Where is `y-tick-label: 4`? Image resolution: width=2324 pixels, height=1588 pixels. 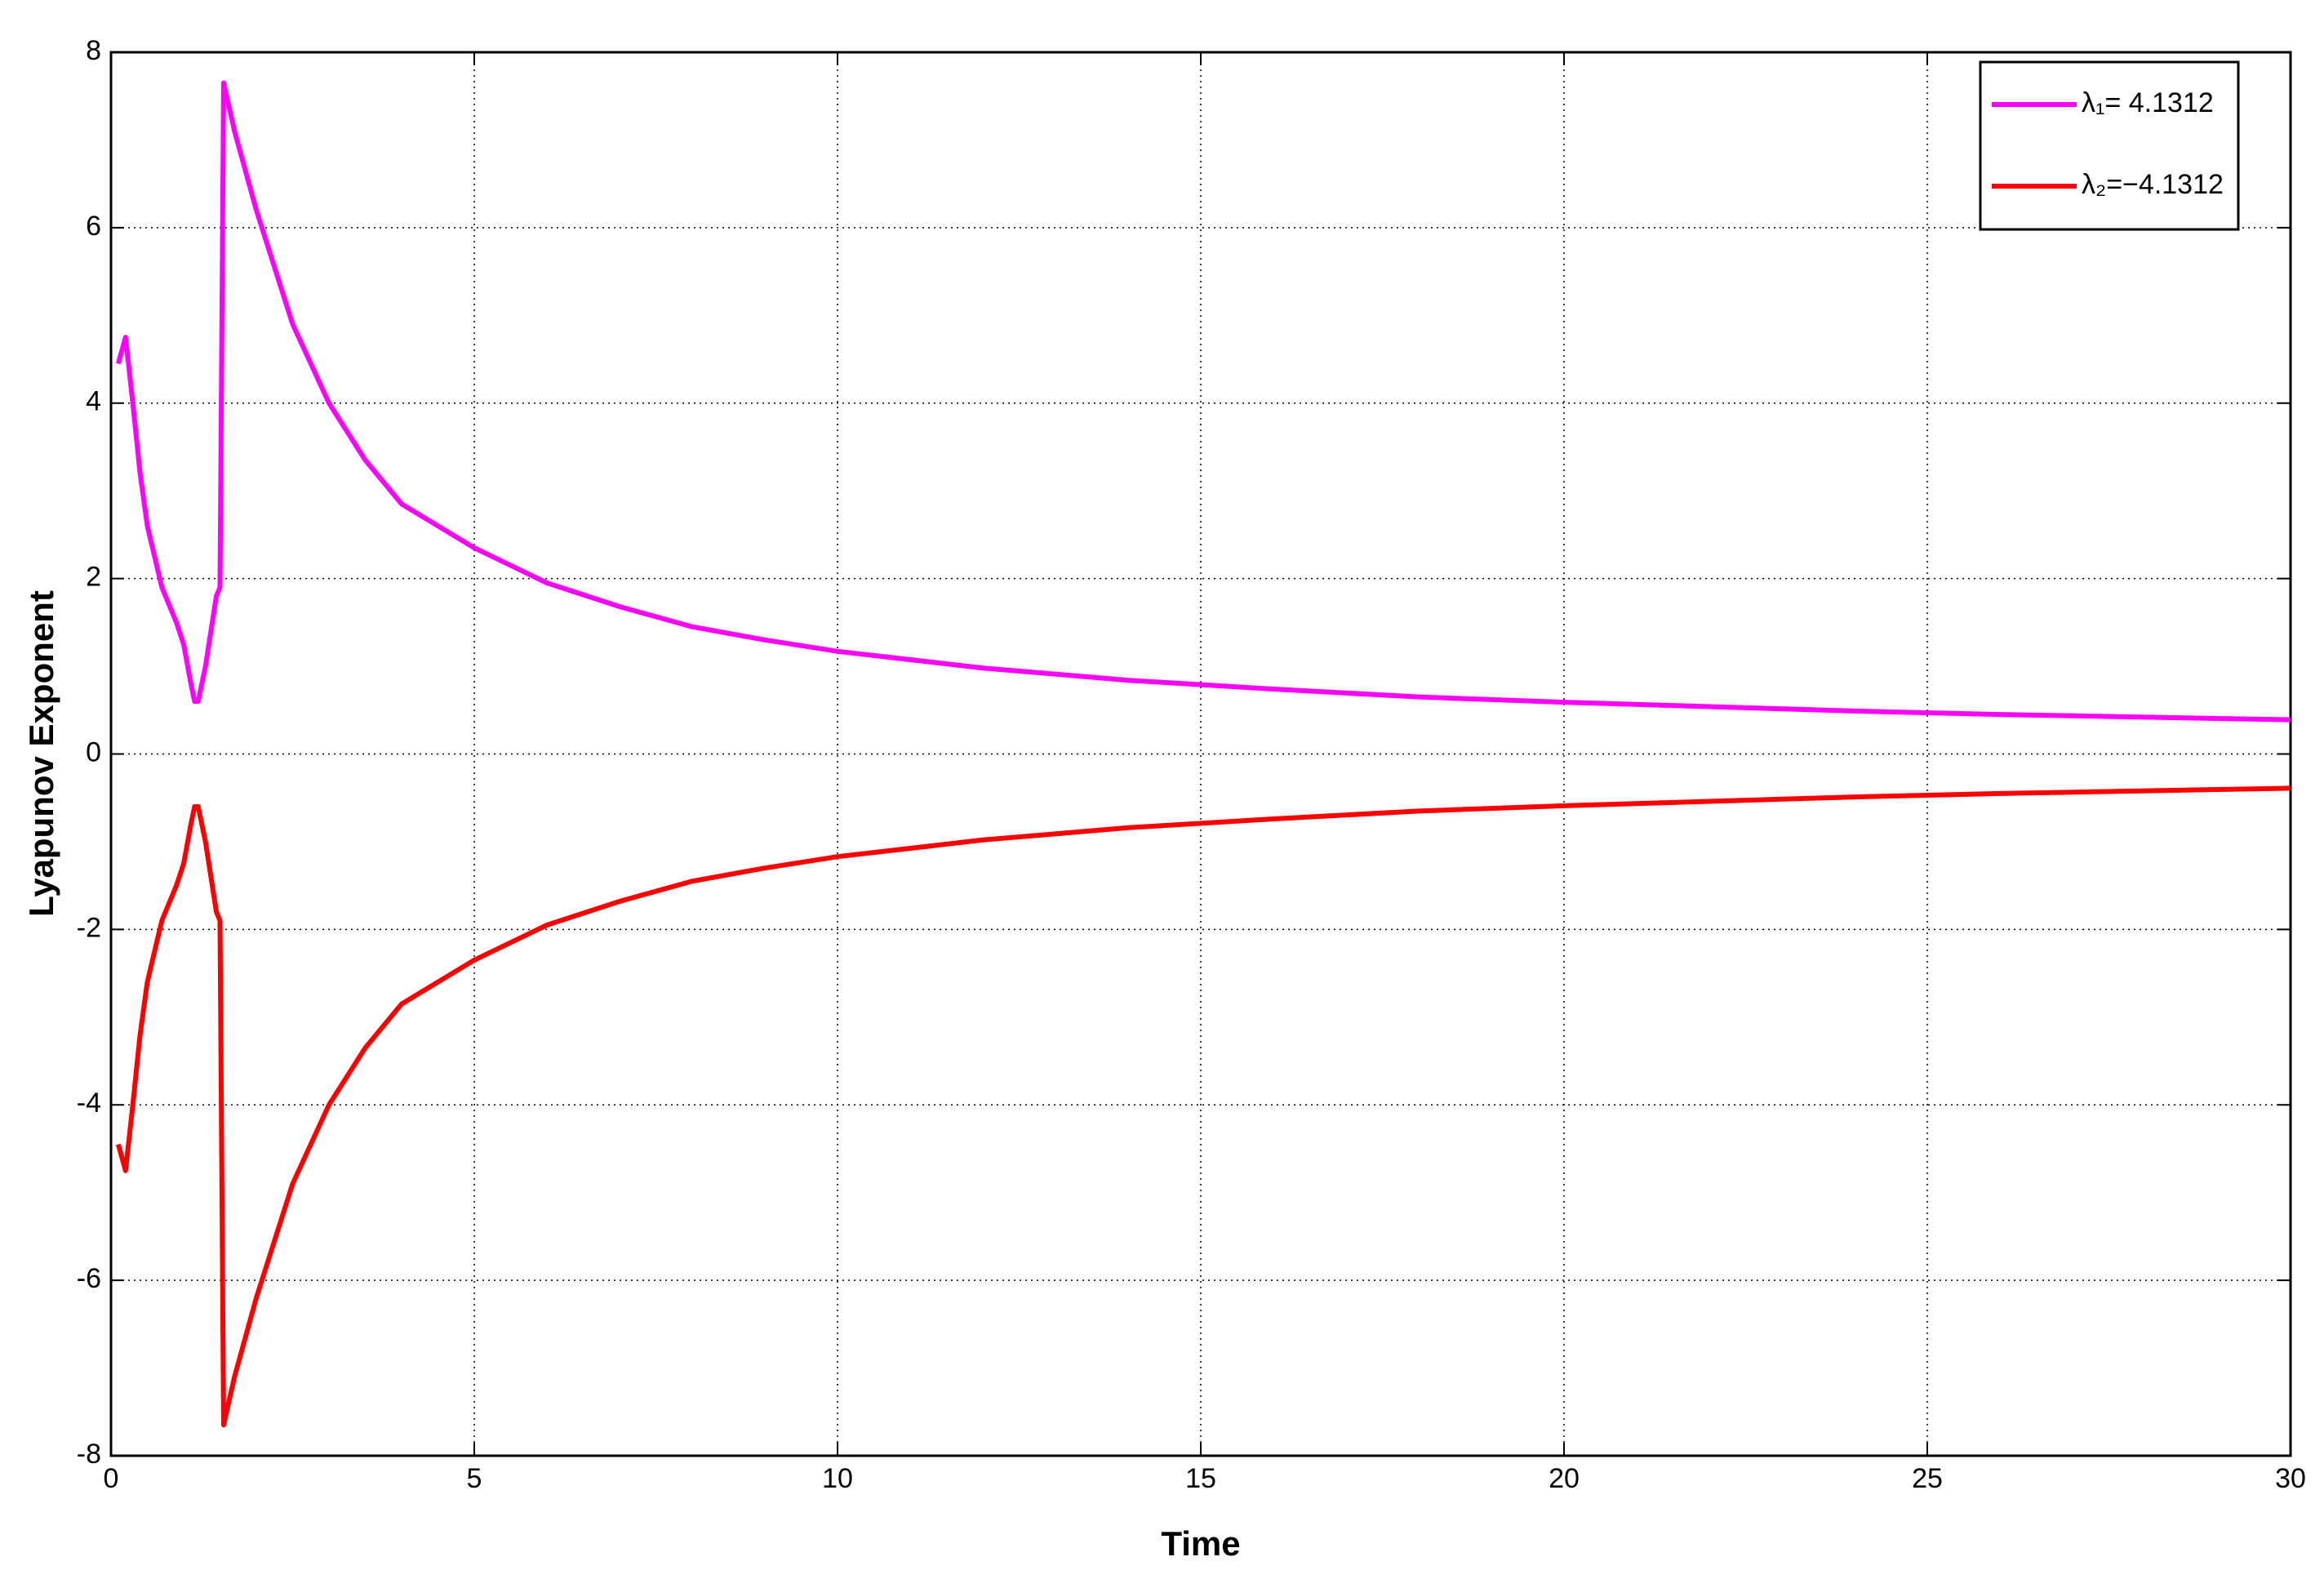 y-tick-label: 4 is located at coordinates (94, 402).